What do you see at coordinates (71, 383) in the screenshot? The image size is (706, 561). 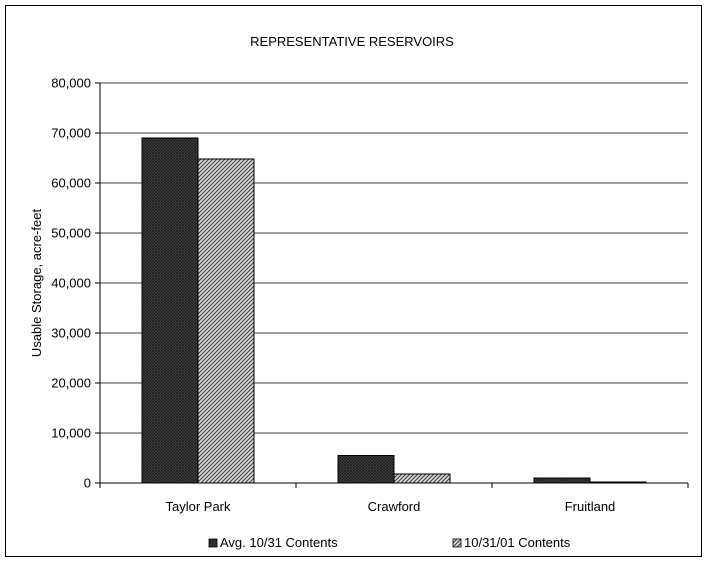 I see `y-tick-label: 20,000` at bounding box center [71, 383].